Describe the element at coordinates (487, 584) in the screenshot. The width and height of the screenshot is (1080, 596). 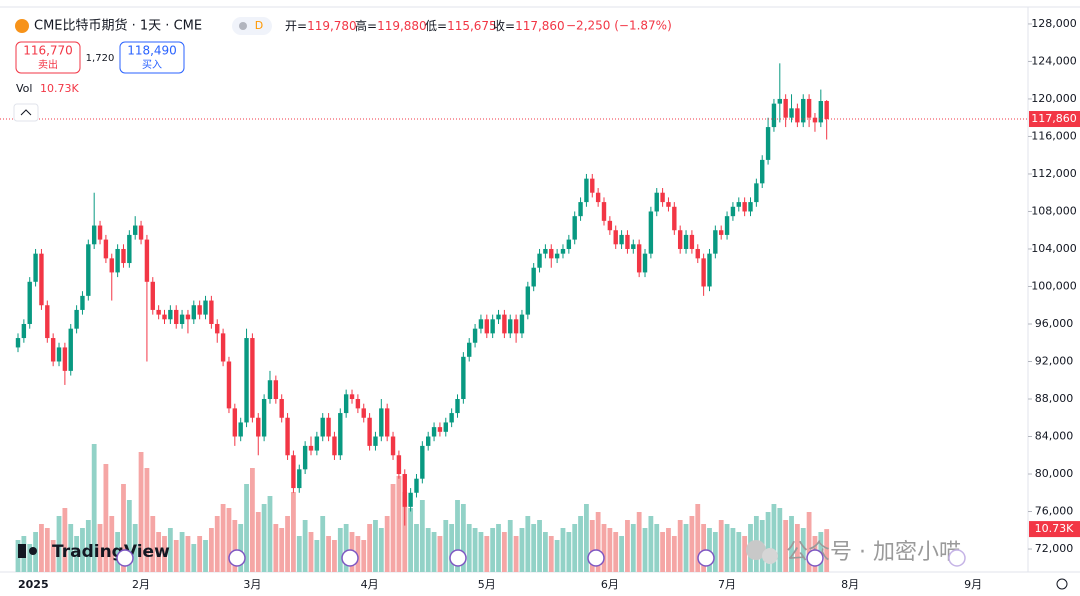
I see `x-tick-label: 5月` at that location.